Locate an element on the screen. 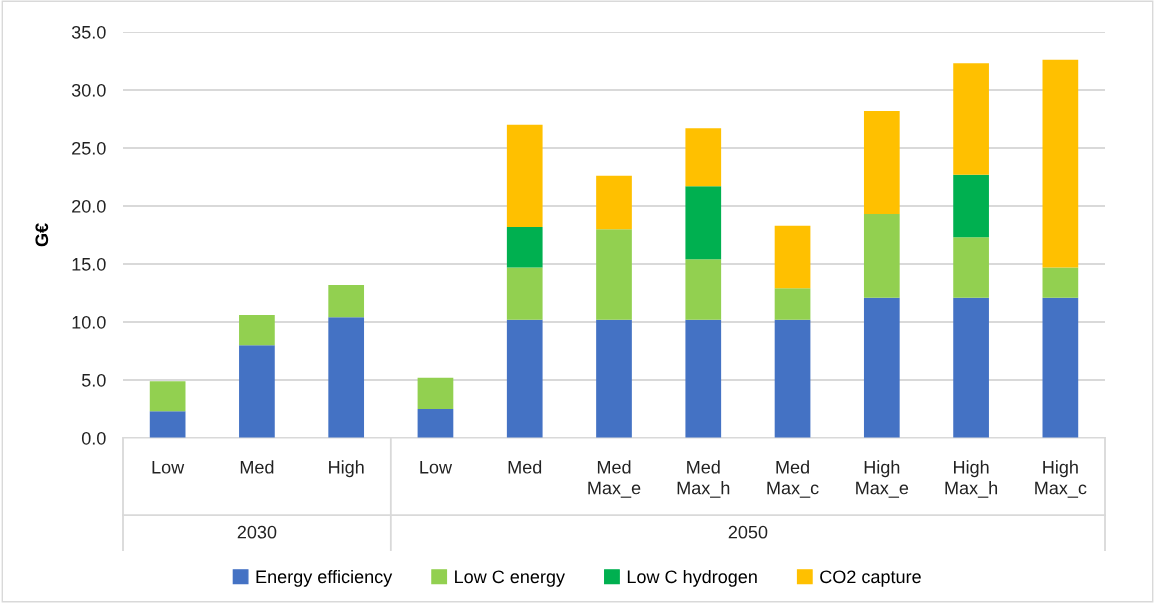 This screenshot has height=603, width=1155. y-tick-label: 30.0 is located at coordinates (88, 90).